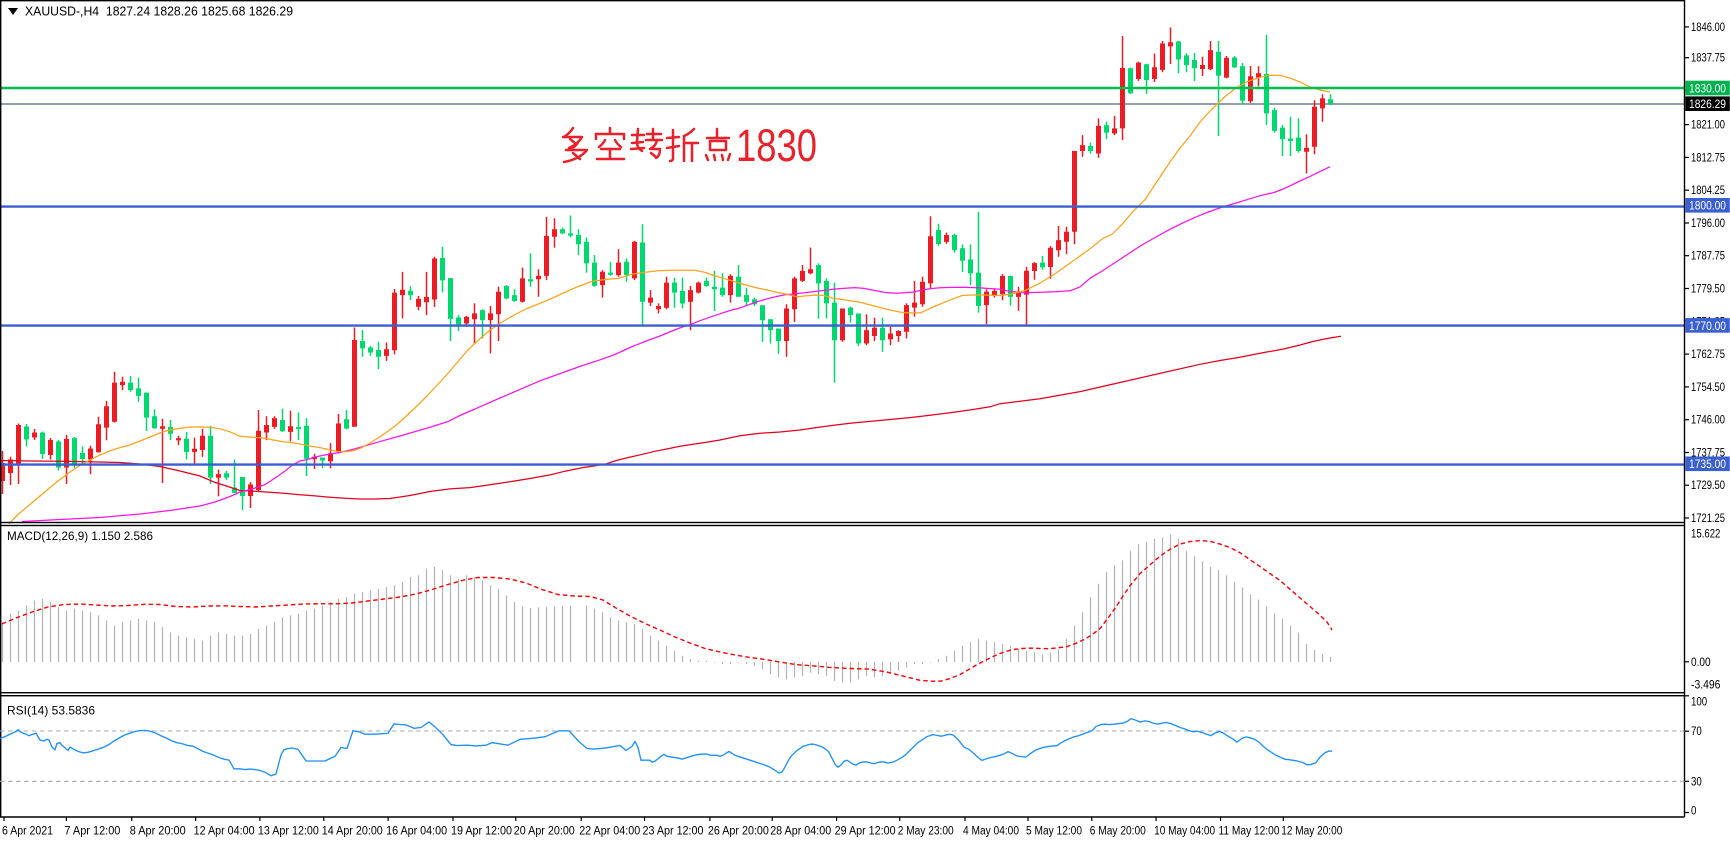 This screenshot has width=1730, height=844. I want to click on svg-text: 28 Apr 04:00, so click(800, 832).